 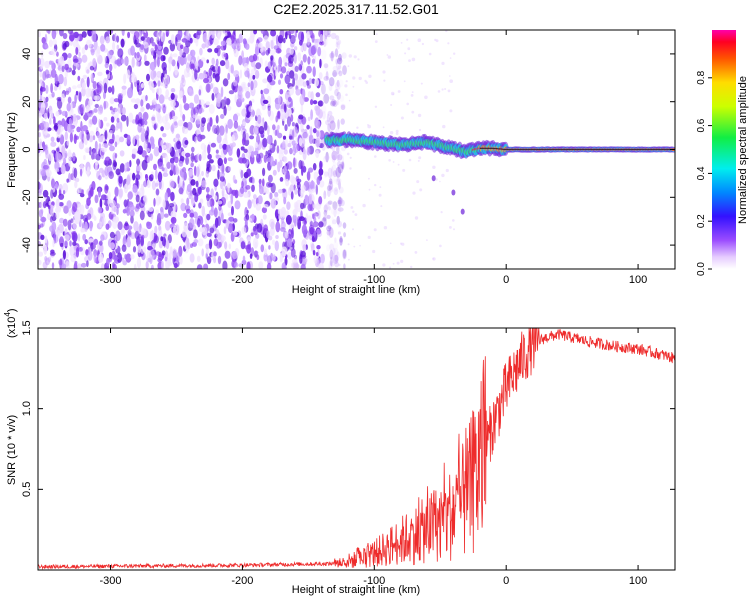 What do you see at coordinates (27, 197) in the screenshot?
I see `spectrogram-ytick-label: -20` at bounding box center [27, 197].